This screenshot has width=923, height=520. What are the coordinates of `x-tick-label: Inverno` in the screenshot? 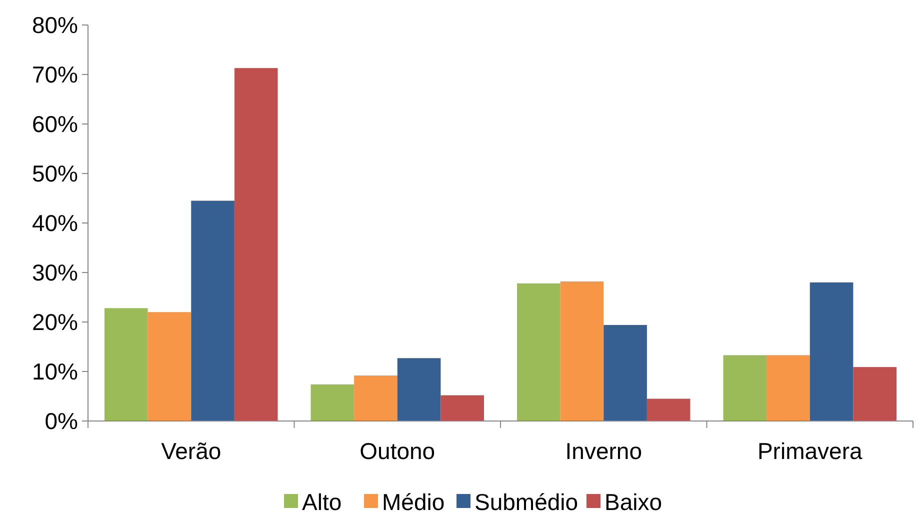 It's located at (603, 451).